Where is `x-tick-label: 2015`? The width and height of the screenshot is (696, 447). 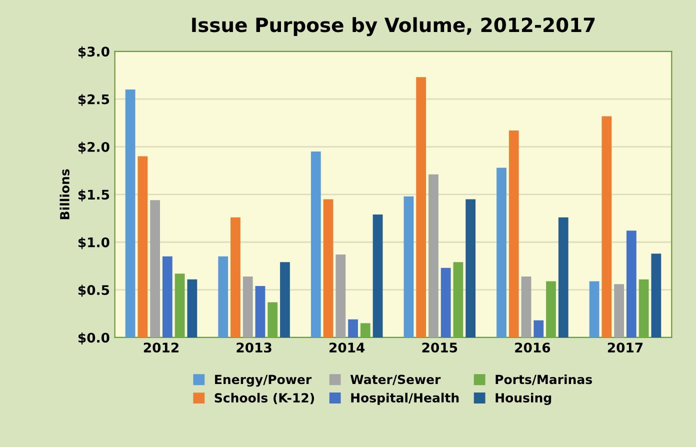
x-tick-label: 2015 is located at coordinates (440, 347).